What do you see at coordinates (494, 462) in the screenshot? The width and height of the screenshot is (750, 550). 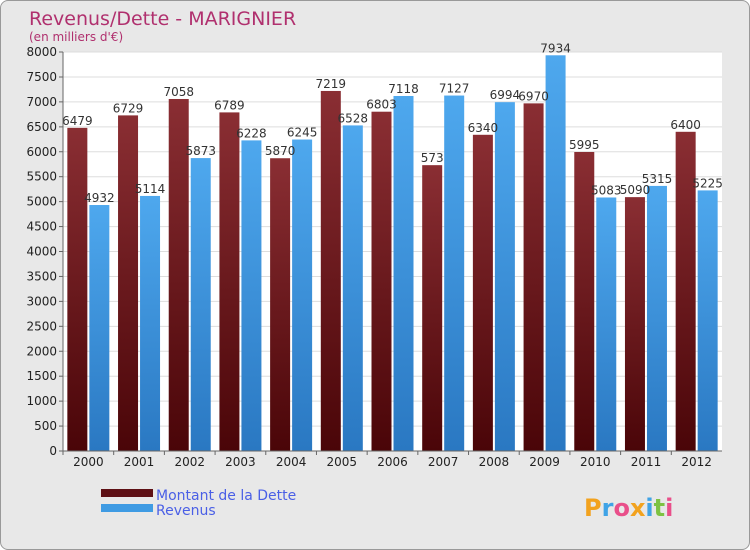 I see `x-tick-label: 2008` at bounding box center [494, 462].